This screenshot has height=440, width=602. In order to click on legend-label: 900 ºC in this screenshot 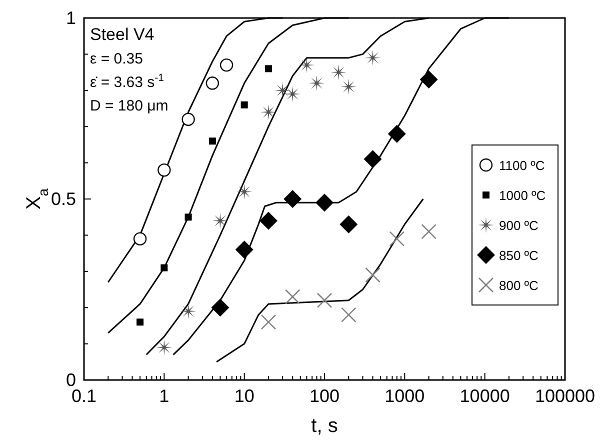, I will do `click(518, 225)`.